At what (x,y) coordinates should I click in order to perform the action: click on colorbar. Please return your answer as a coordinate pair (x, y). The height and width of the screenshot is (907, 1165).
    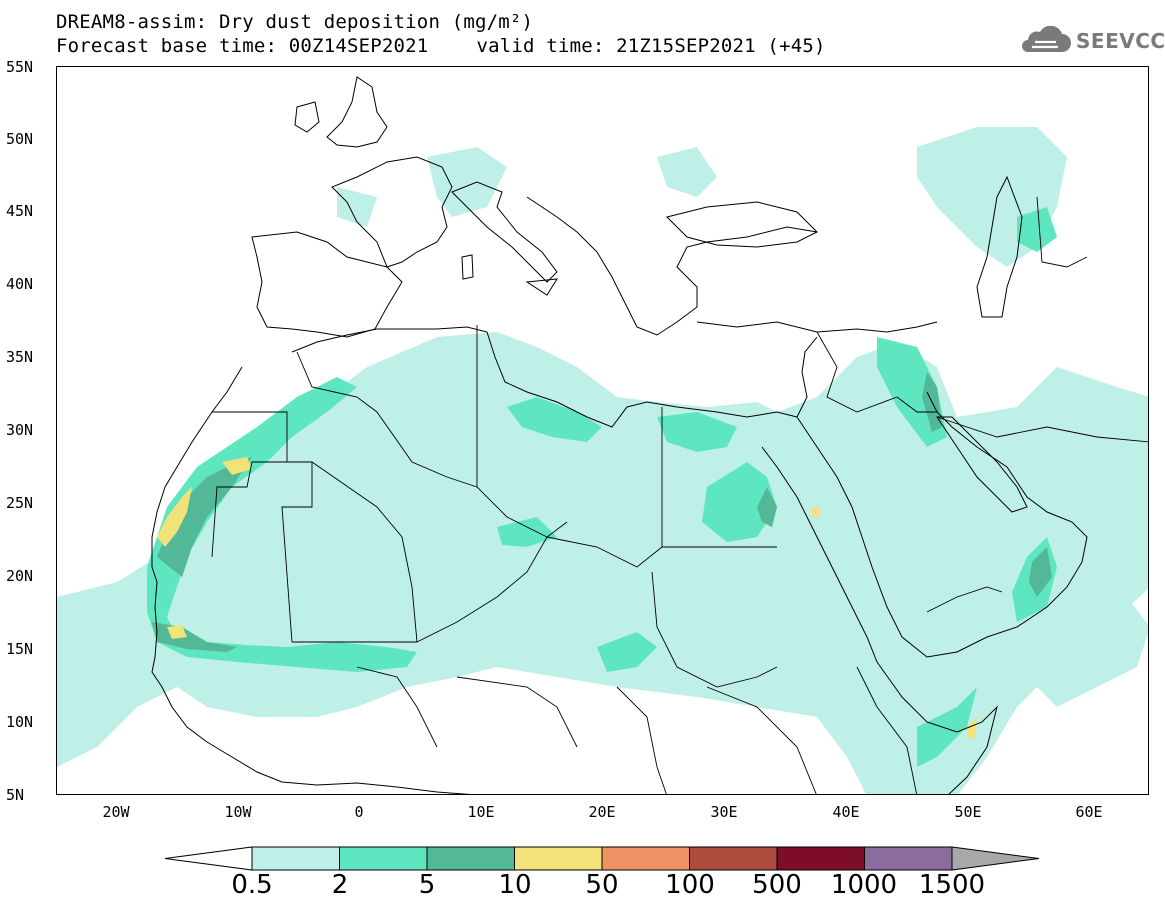
    Looking at the image, I should click on (602, 858).